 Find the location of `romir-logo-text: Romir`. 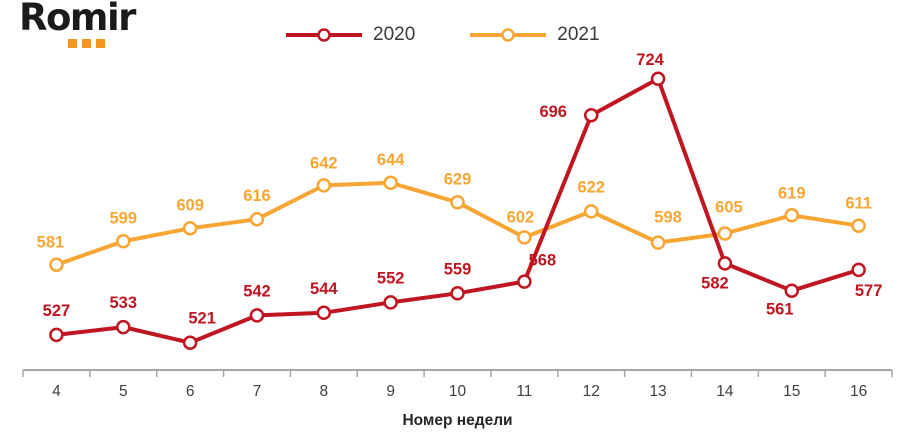

romir-logo-text: Romir is located at coordinates (77, 19).